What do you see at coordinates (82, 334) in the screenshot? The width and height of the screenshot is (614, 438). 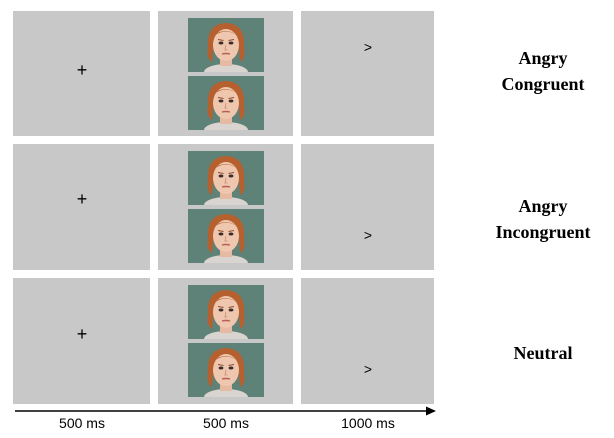 I see `fixation-cross-3: +` at bounding box center [82, 334].